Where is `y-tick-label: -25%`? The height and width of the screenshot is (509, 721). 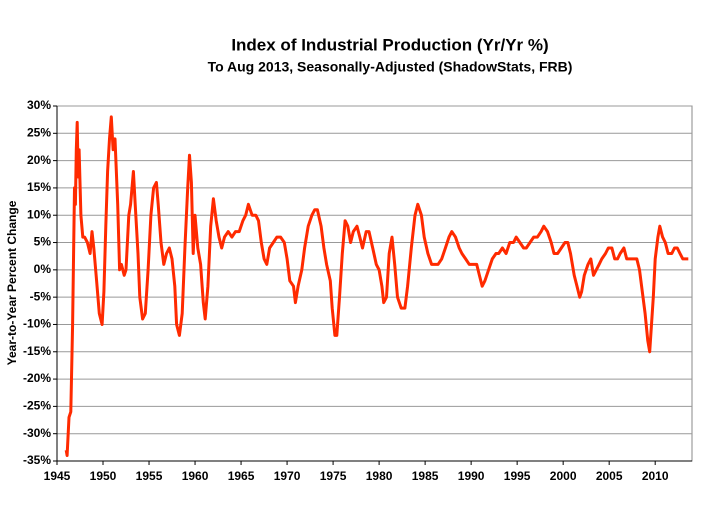
y-tick-label: -25% is located at coordinates (37, 406).